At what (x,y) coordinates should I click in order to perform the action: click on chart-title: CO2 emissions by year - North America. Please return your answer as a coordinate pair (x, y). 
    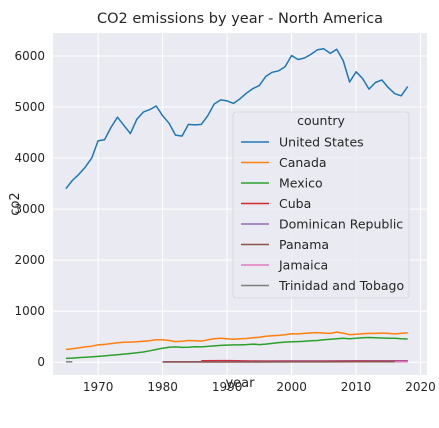
    Looking at the image, I should click on (240, 19).